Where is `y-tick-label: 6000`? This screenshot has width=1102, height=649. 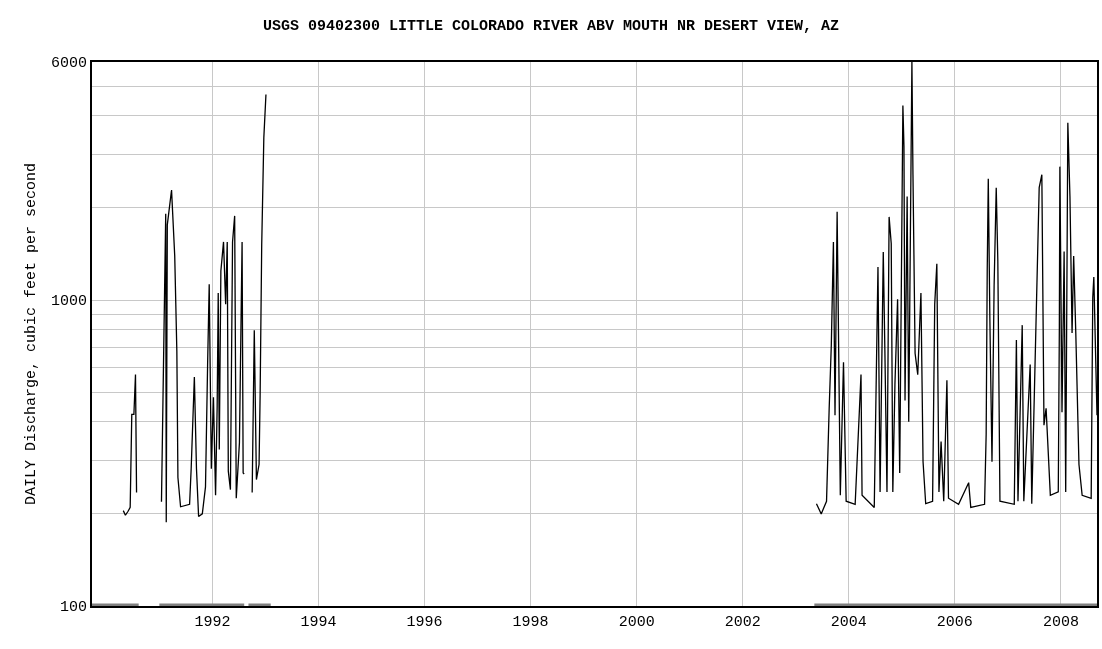
y-tick-label: 6000 is located at coordinates (68, 64).